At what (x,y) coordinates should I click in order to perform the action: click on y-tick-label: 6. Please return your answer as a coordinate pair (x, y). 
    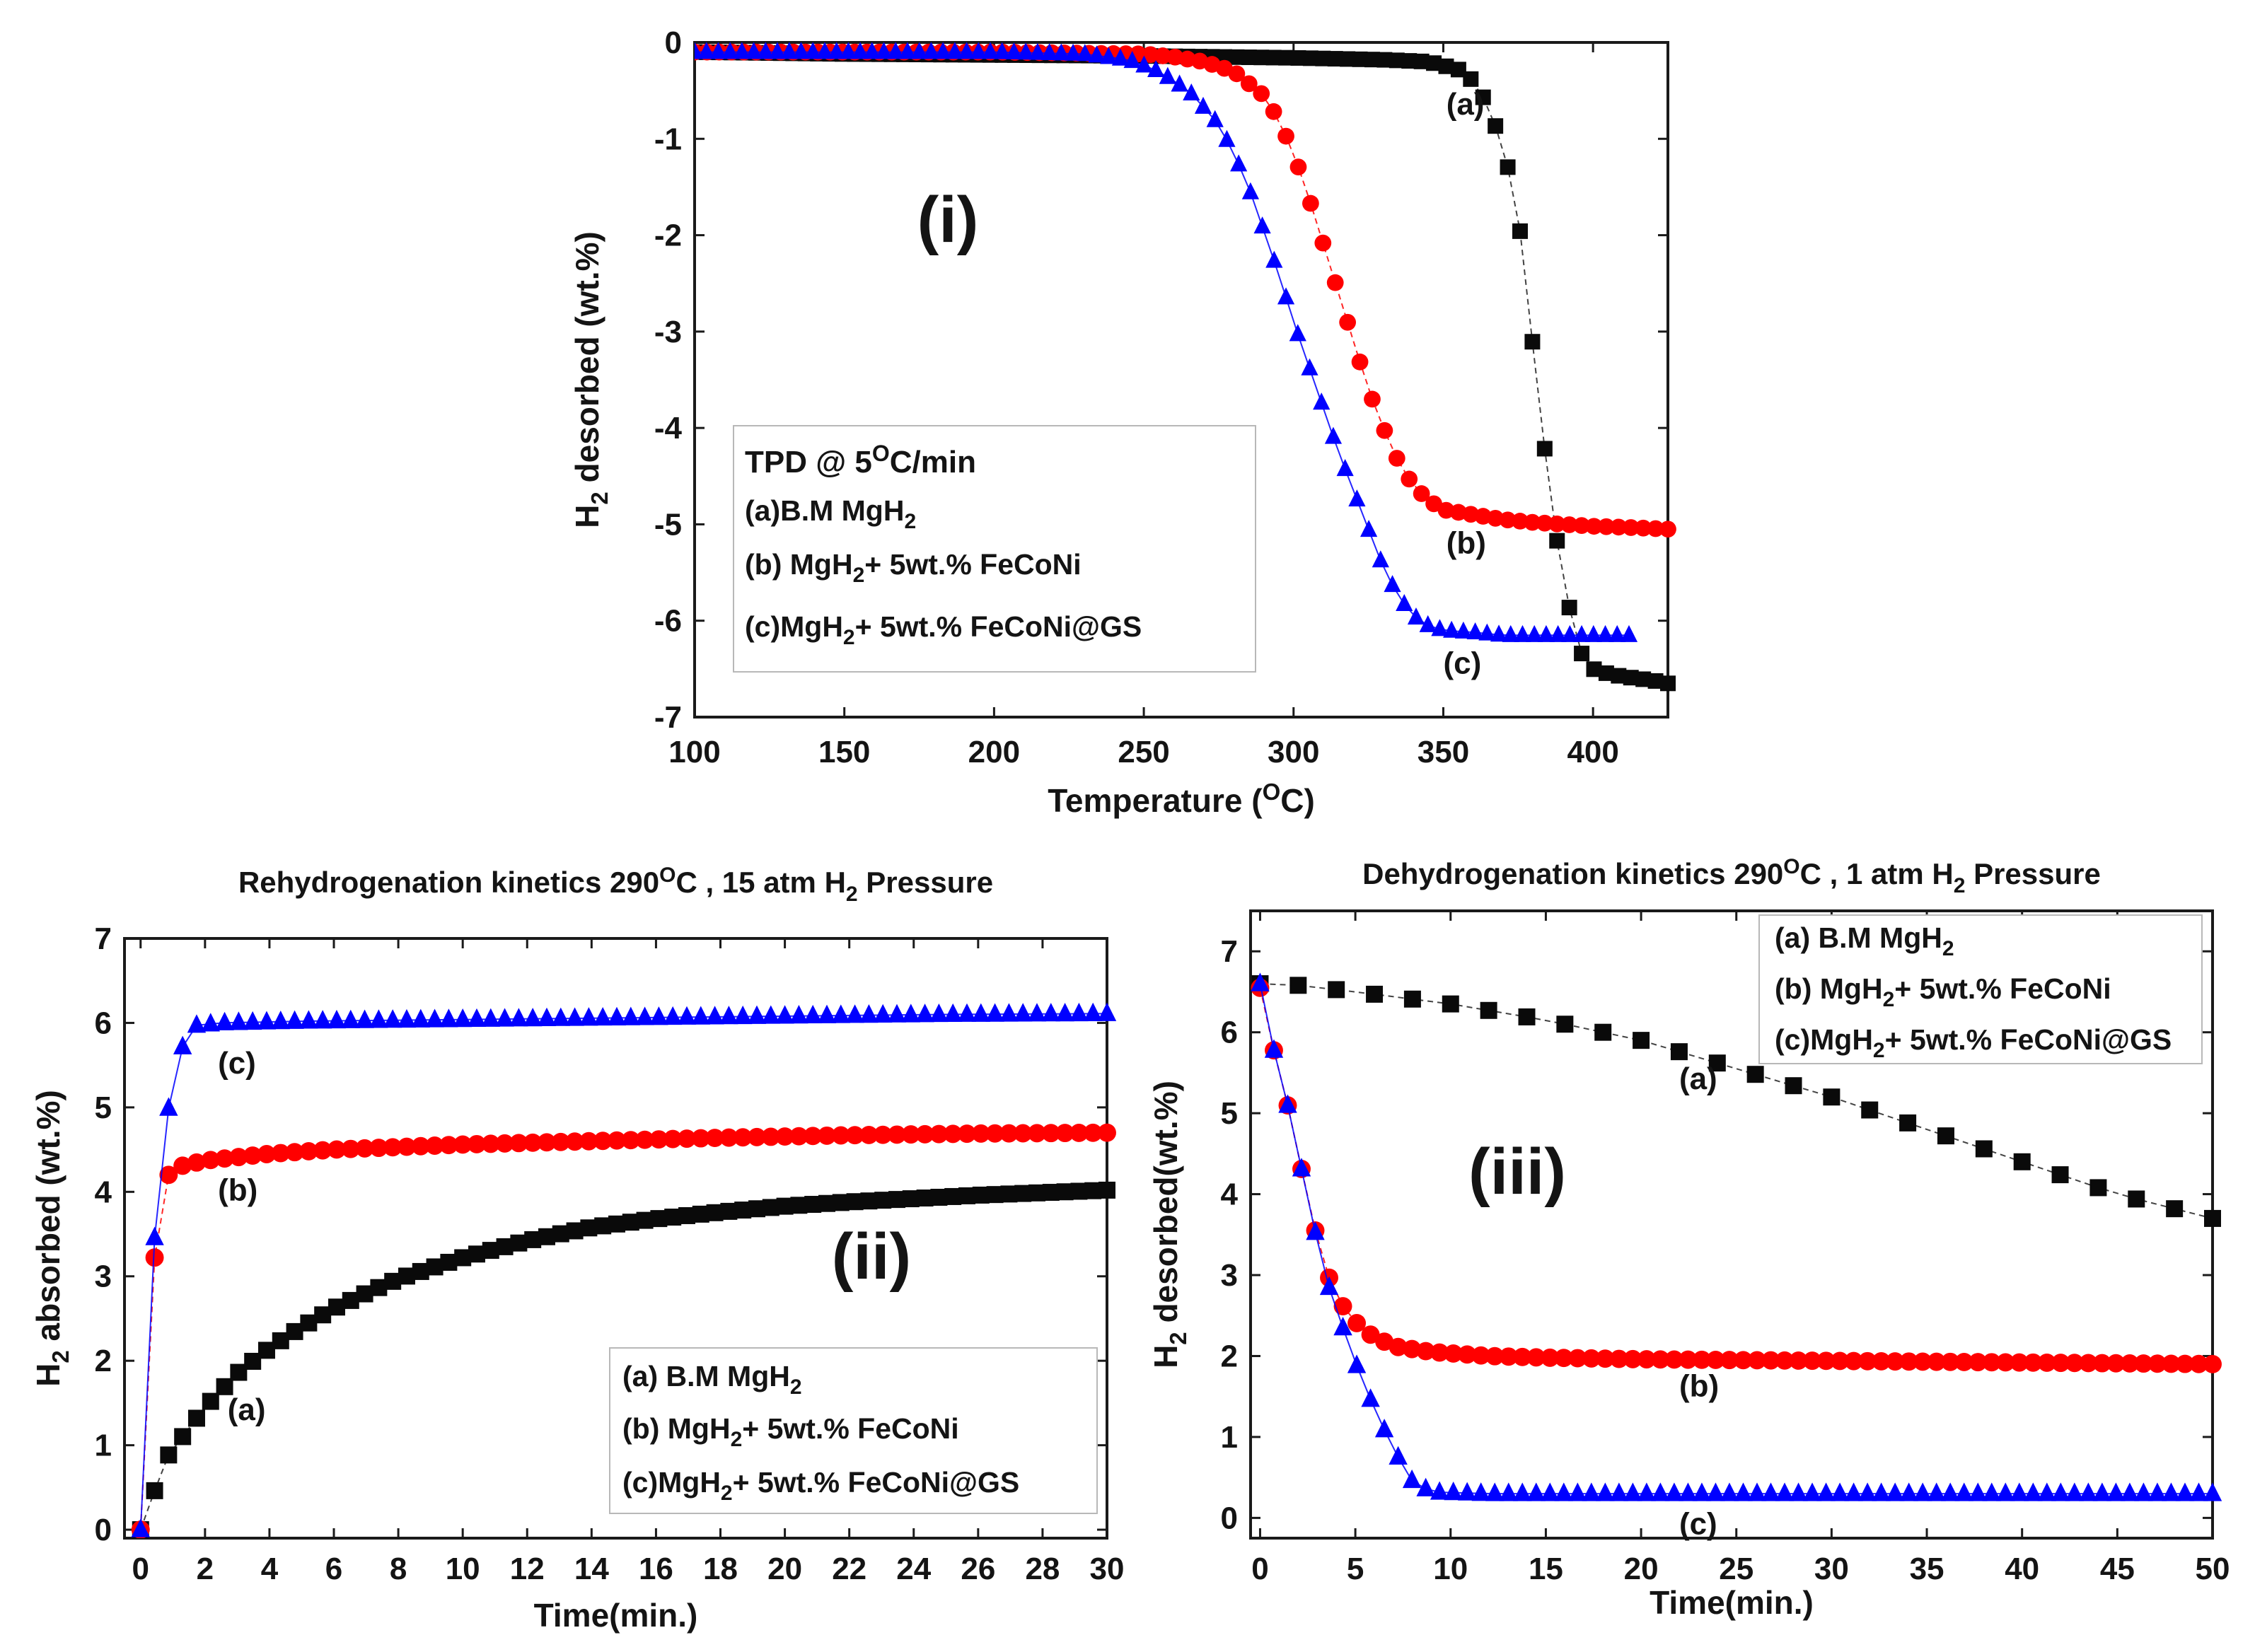
    Looking at the image, I should click on (1229, 1033).